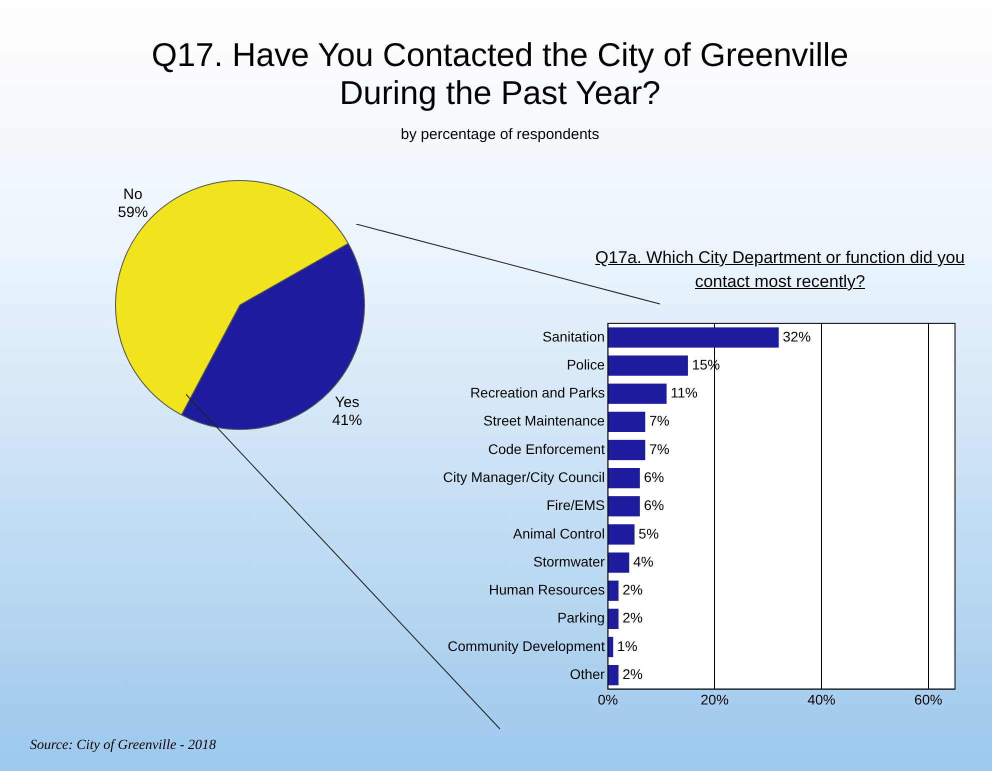  What do you see at coordinates (780, 270) in the screenshot?
I see `chart-title: Q17a. Which City Department or function did you contact most recently?` at bounding box center [780, 270].